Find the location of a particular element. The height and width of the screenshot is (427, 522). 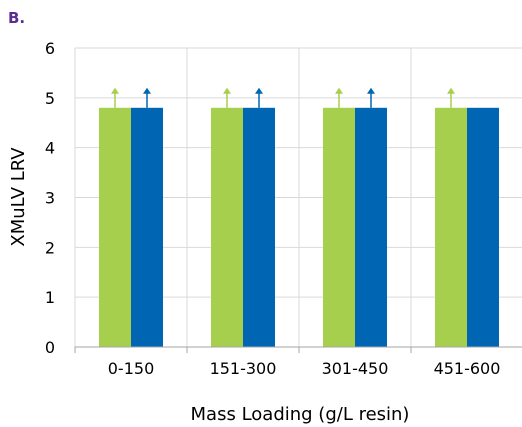

x-tick-label: 0-150 is located at coordinates (131, 368).